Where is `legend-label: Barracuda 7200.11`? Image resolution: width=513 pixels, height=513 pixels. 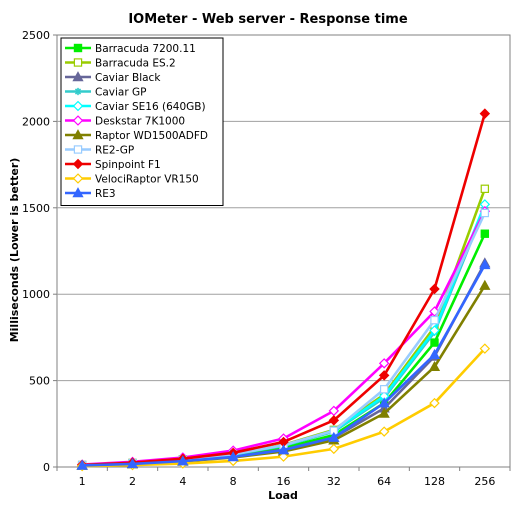 legend-label: Barracuda 7200.11 is located at coordinates (145, 49).